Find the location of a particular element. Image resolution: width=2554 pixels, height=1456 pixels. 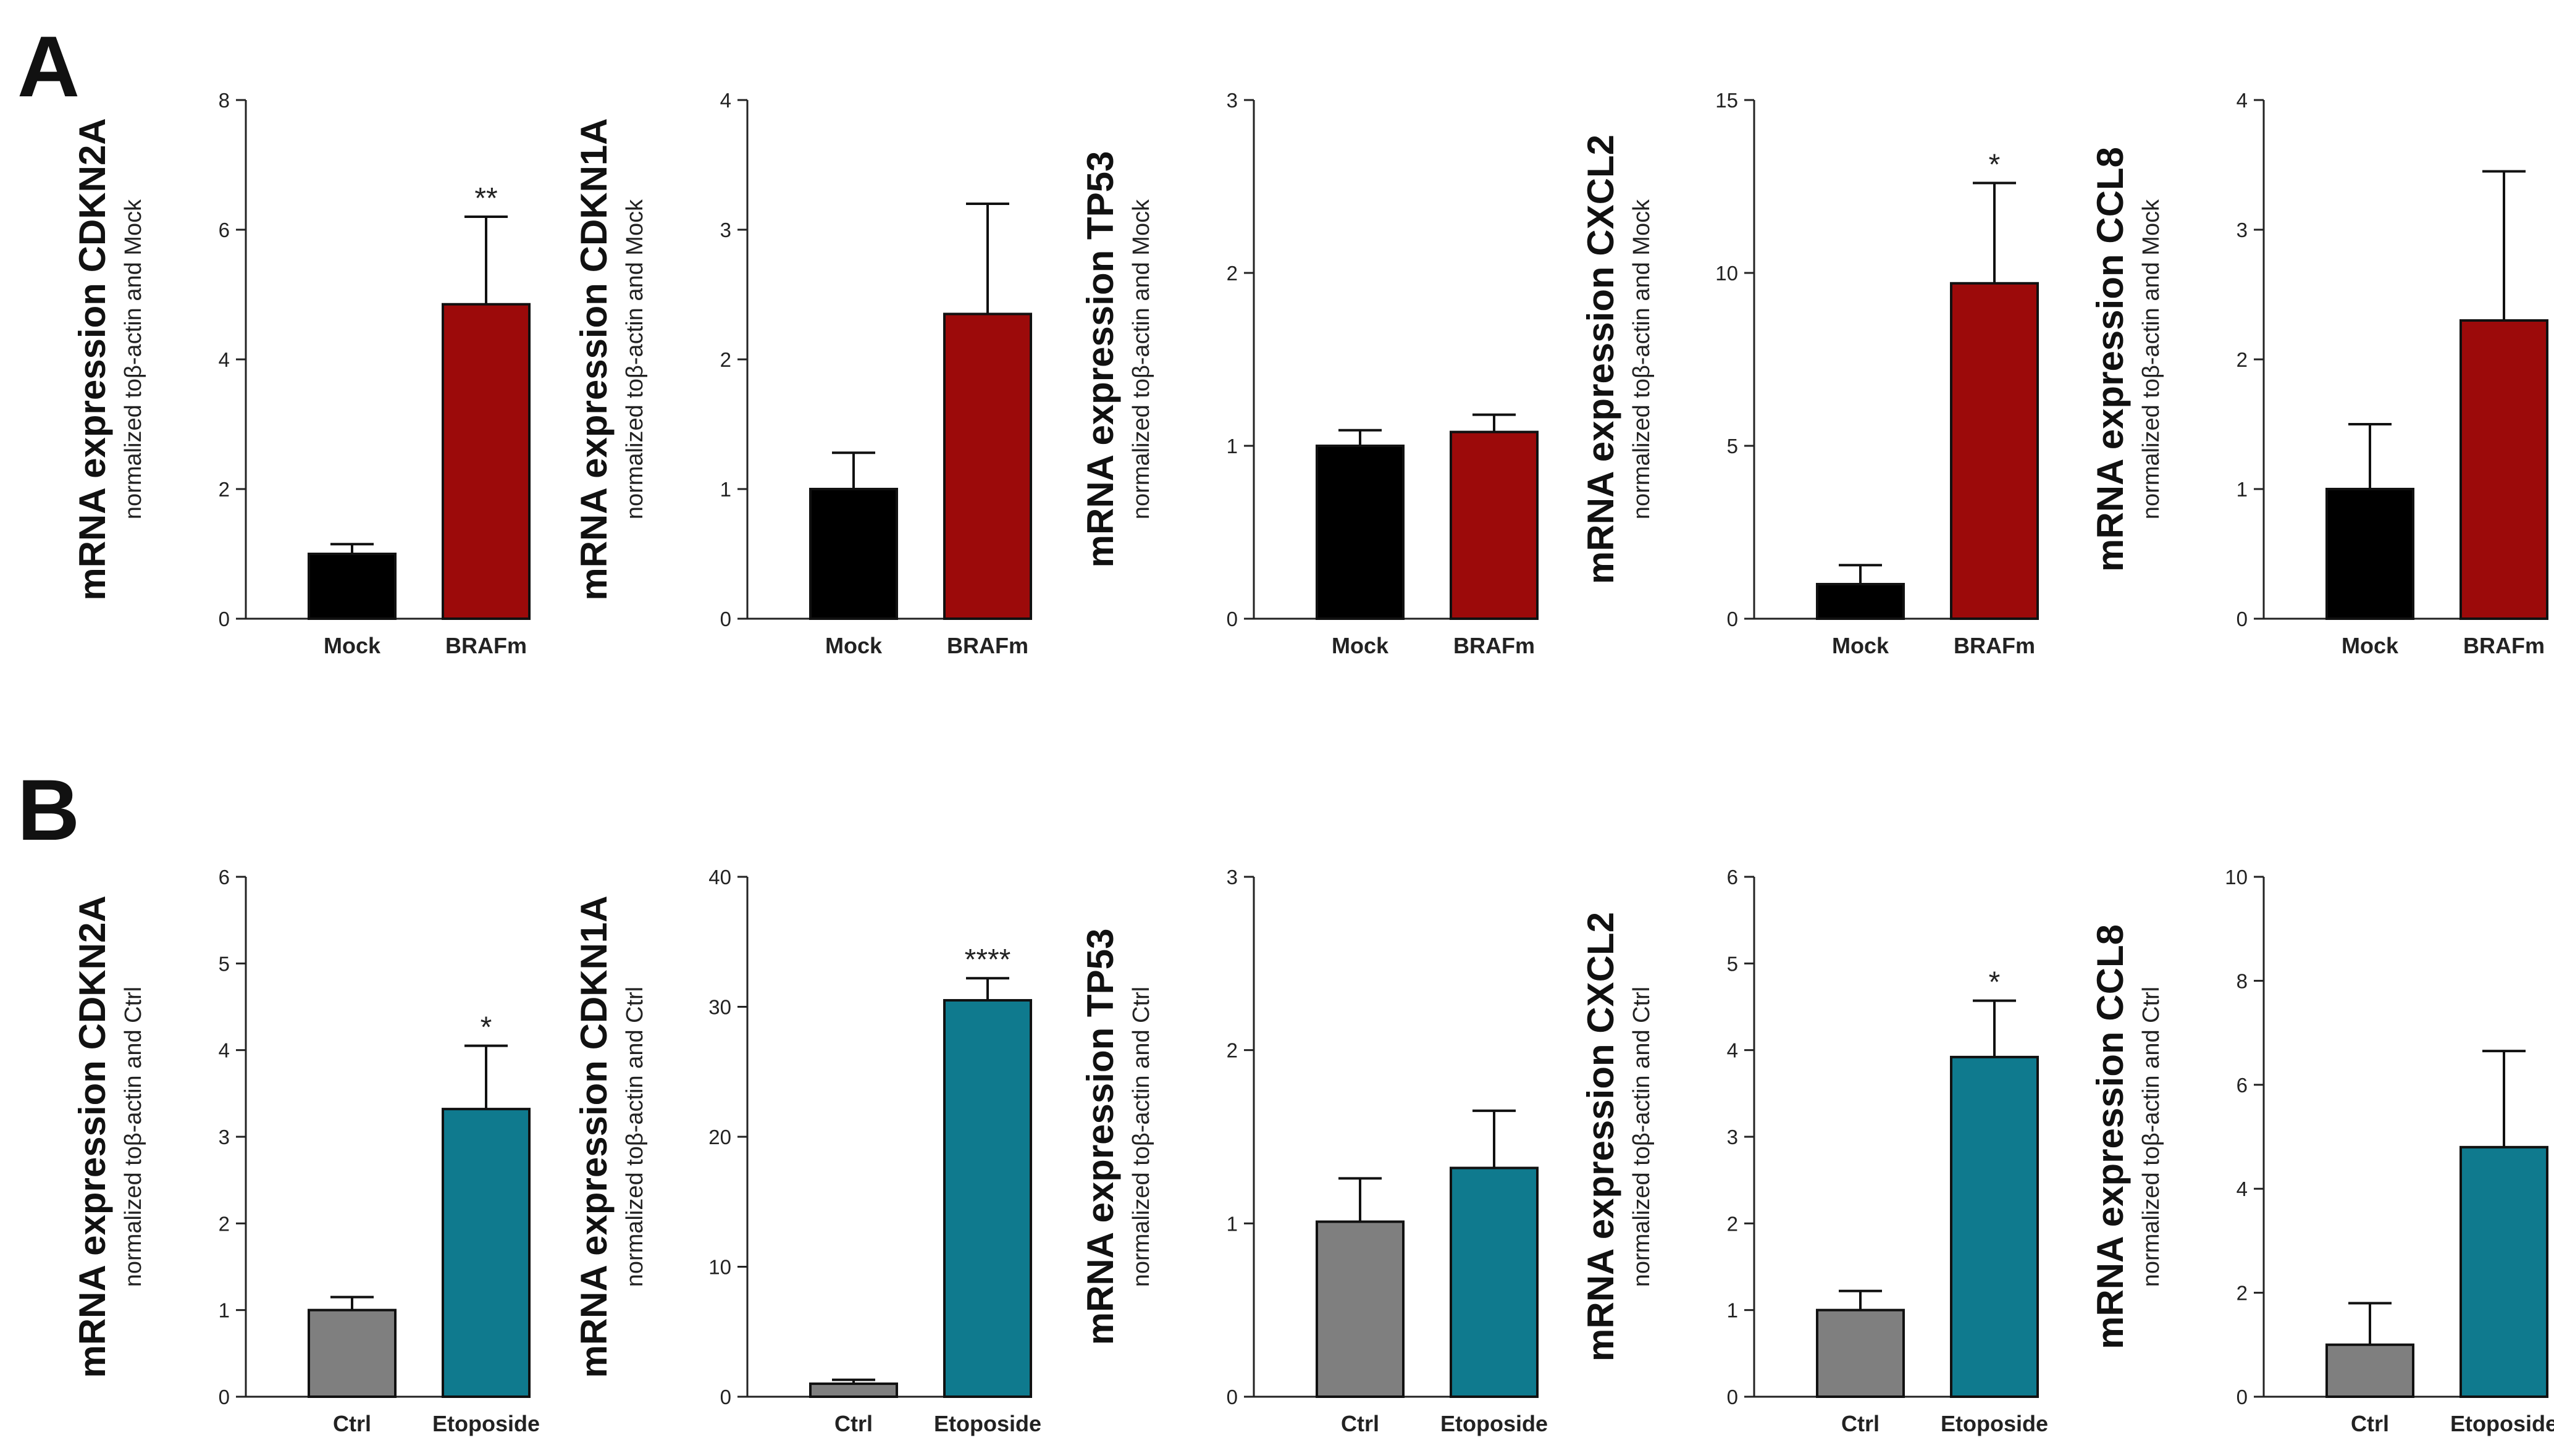

y-tick-label: 30 is located at coordinates (719, 1007).